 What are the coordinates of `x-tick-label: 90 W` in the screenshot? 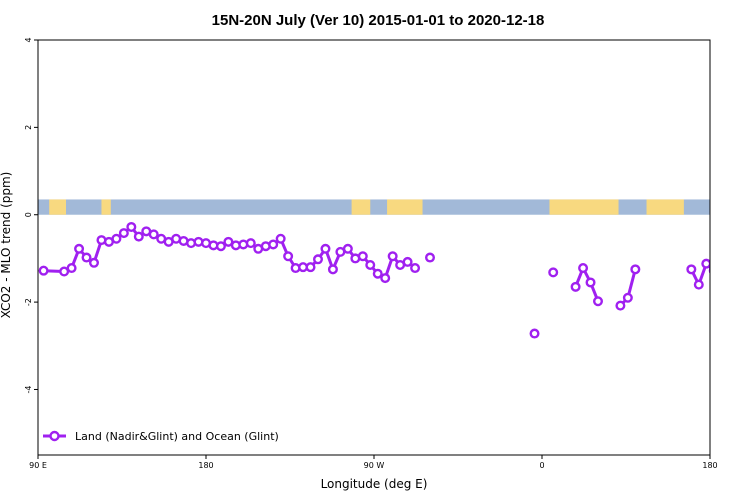 It's located at (374, 465).